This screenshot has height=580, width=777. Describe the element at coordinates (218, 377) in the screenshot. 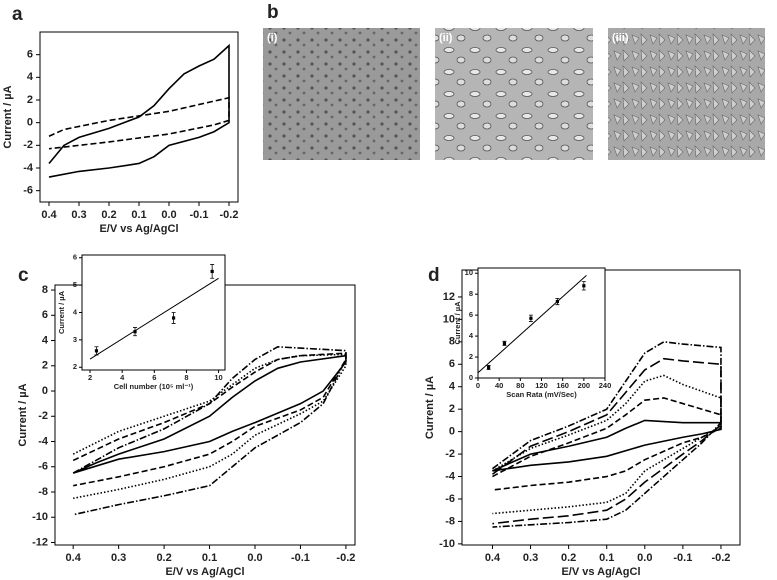

I see `x-tick-label: 10` at that location.